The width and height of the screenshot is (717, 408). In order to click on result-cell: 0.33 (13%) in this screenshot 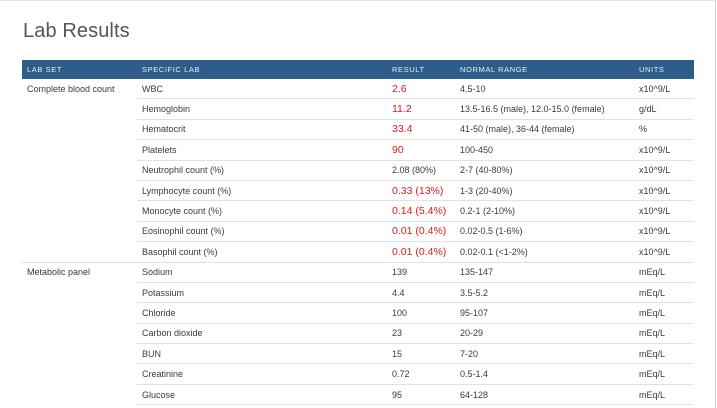, I will do `click(421, 191)`.